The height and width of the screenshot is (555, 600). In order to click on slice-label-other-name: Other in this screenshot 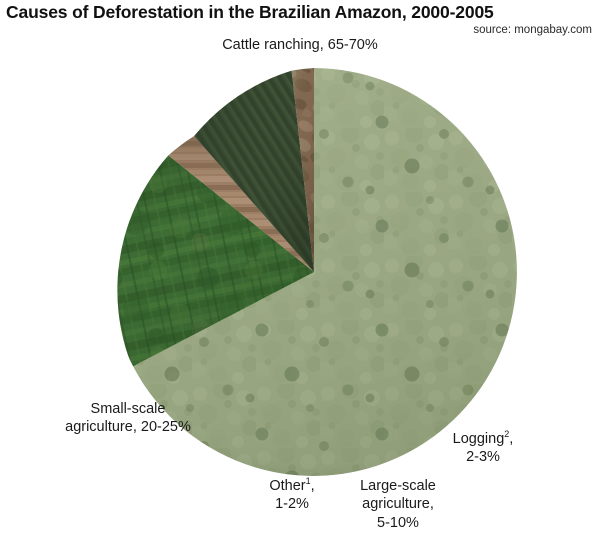, I will do `click(287, 486)`.